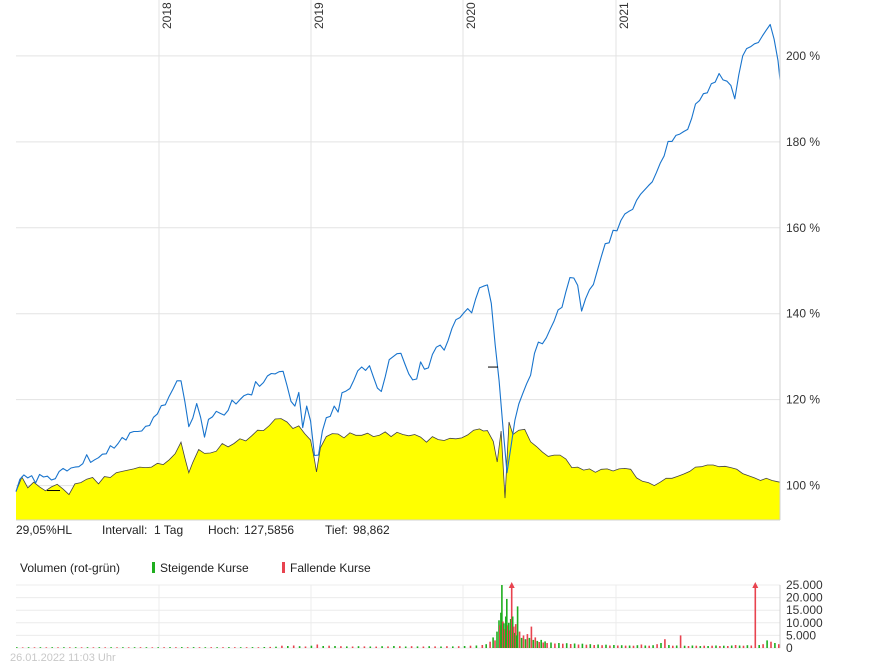 Image resolution: width=895 pixels, height=669 pixels. What do you see at coordinates (804, 610) in the screenshot?
I see `volume-tick-label: 15.000` at bounding box center [804, 610].